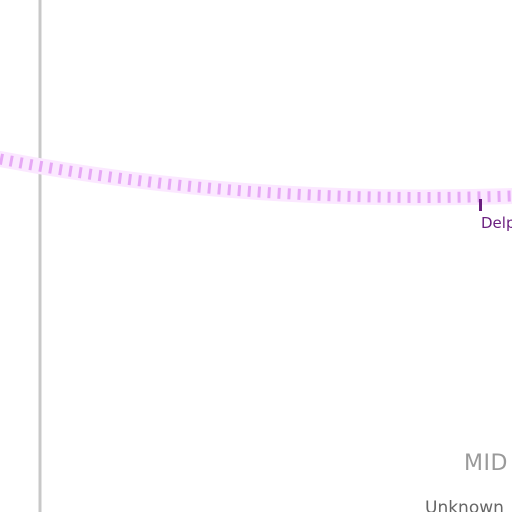 This screenshot has height=512, width=512. What do you see at coordinates (486, 463) in the screenshot?
I see `area-label: MID` at bounding box center [486, 463].